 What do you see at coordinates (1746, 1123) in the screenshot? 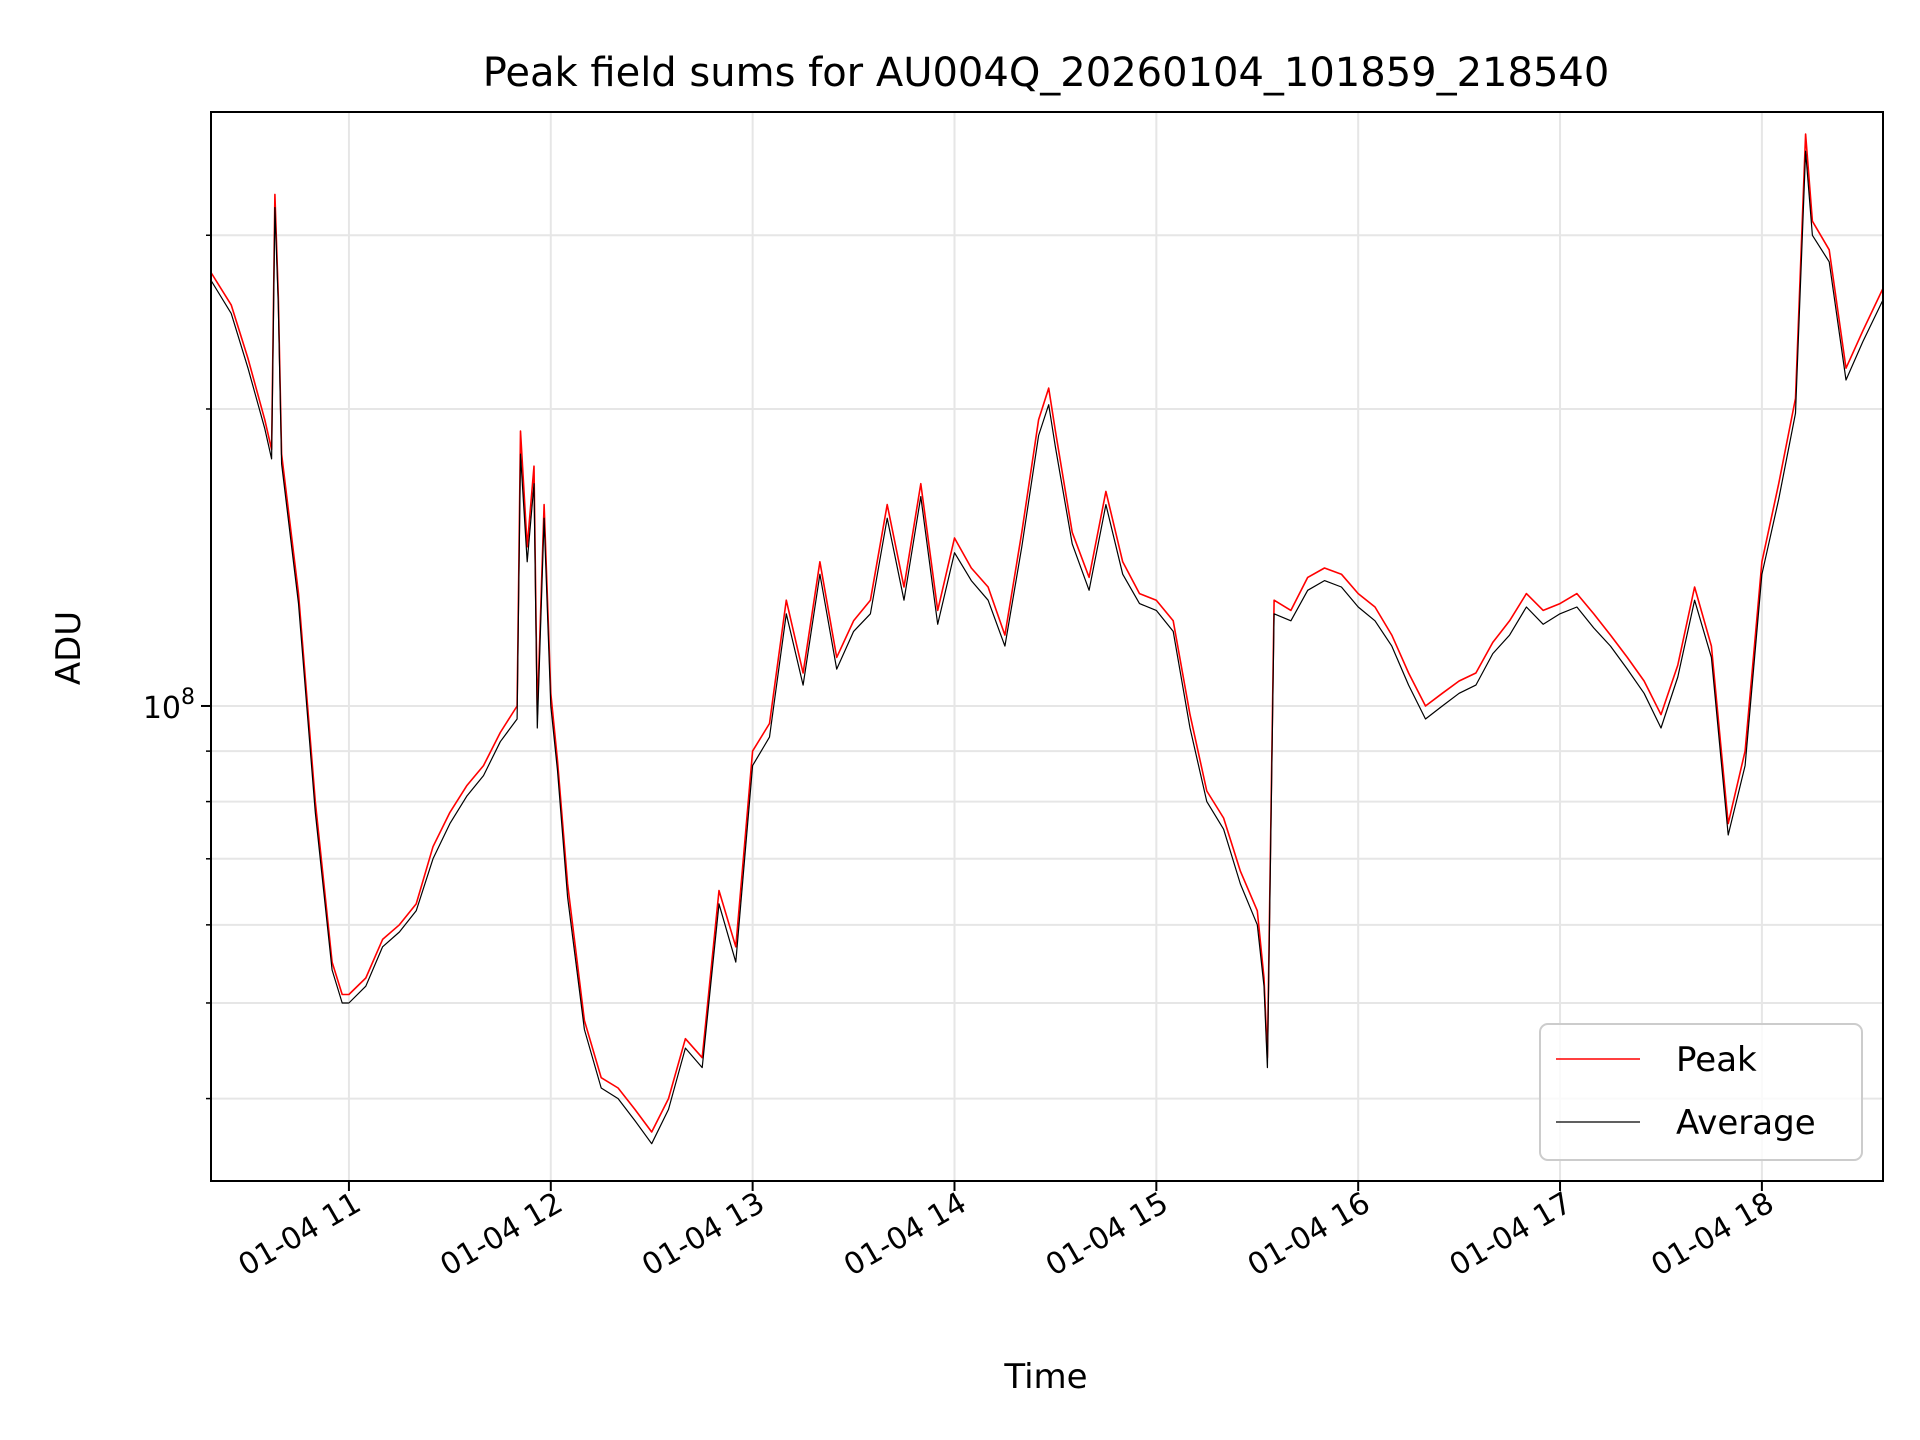
I see `legend-label-average: Average` at bounding box center [1746, 1123].